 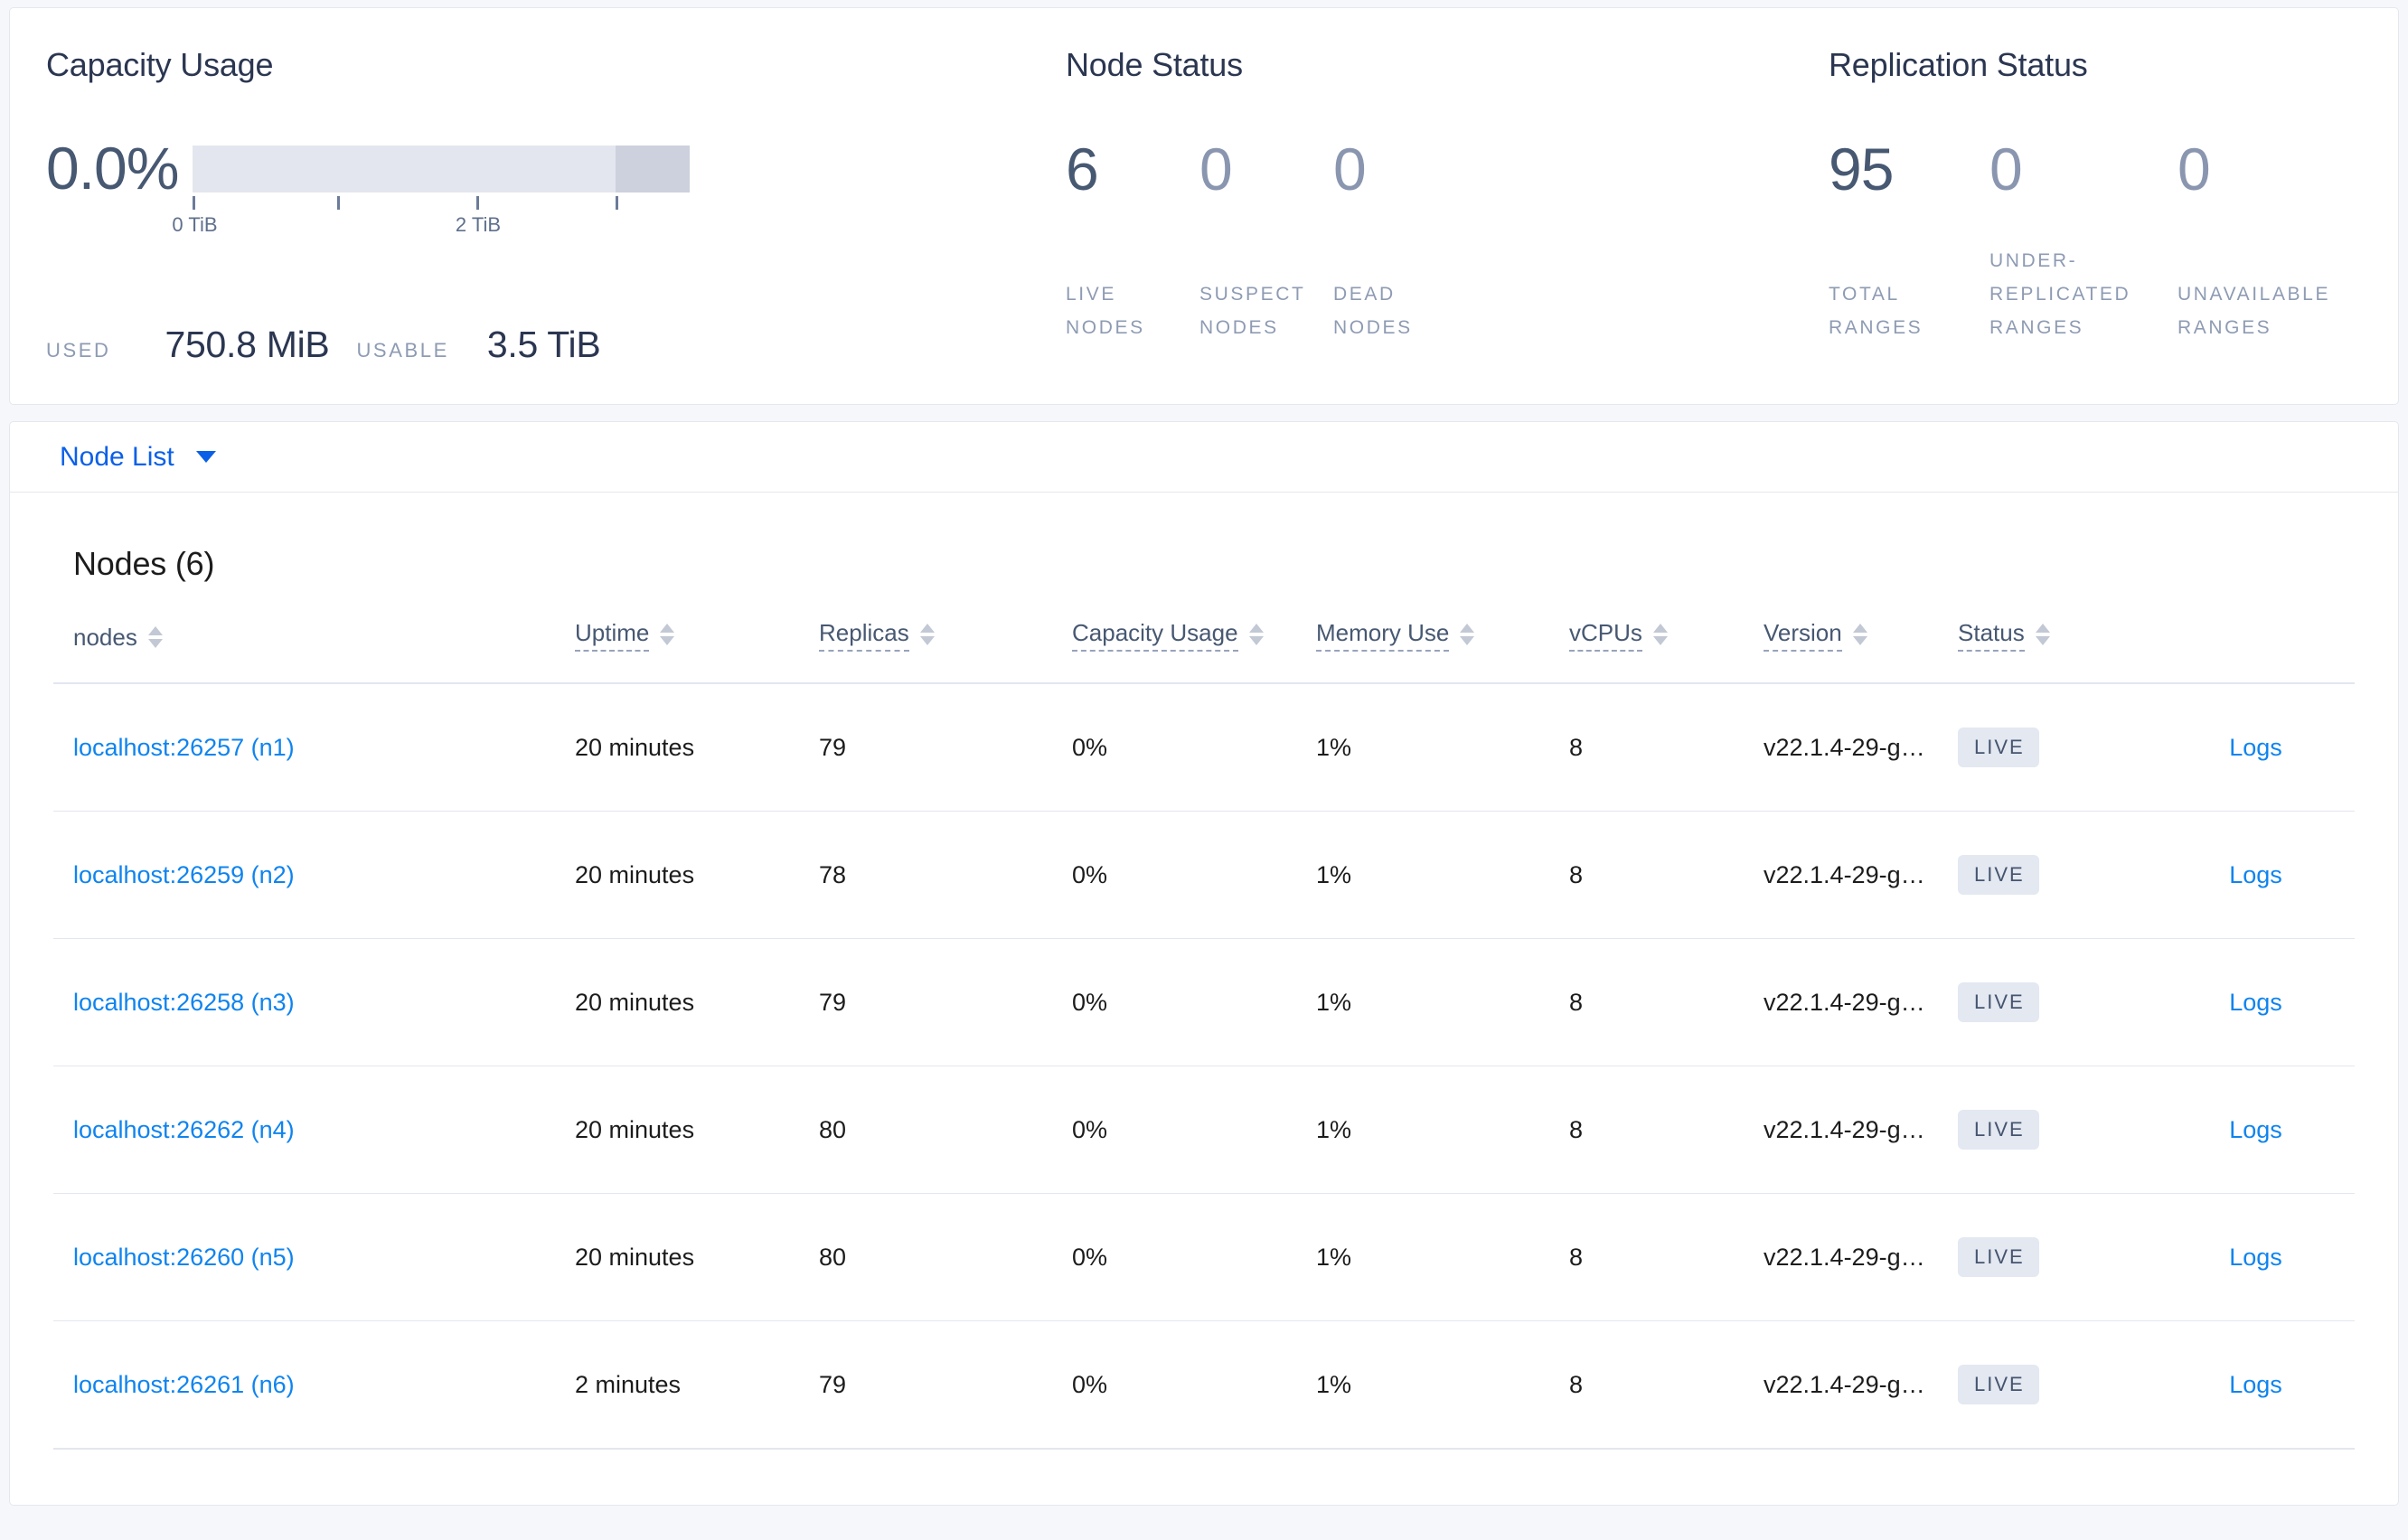 What do you see at coordinates (1442, 1002) in the screenshot?
I see `cell-memory-use: 1%` at bounding box center [1442, 1002].